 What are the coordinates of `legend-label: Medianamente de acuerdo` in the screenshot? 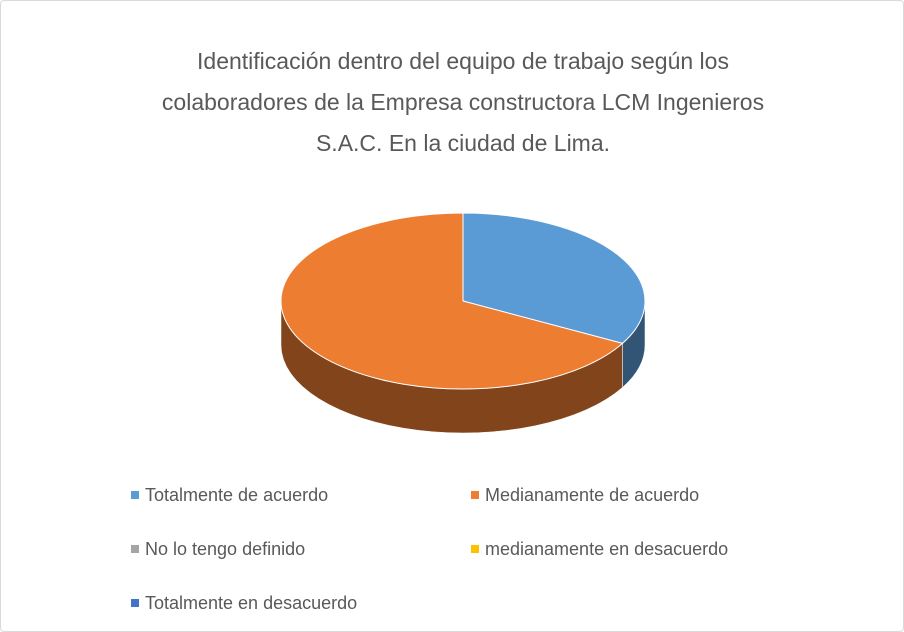 It's located at (592, 495).